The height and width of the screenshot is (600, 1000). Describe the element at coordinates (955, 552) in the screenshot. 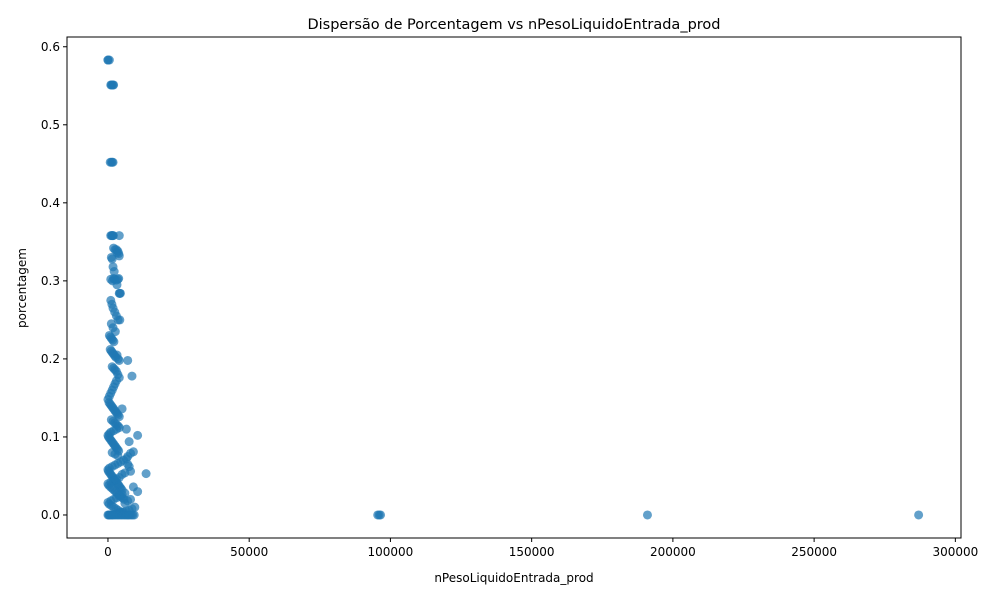

I see `x-tick-label: 300000` at that location.